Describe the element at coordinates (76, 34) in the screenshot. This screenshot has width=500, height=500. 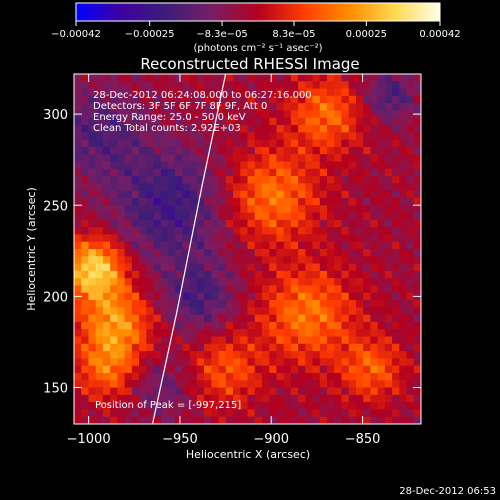
I see `colorbar-tick-label: −0.00042` at that location.